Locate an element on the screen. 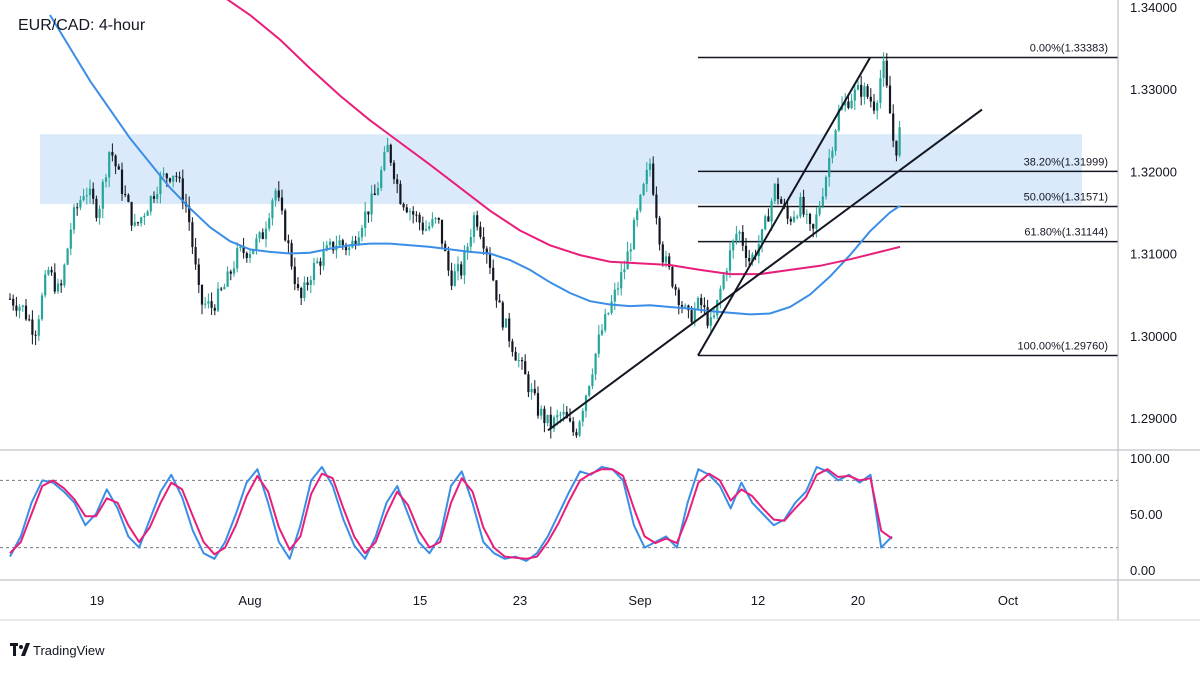 The height and width of the screenshot is (675, 1200). fib-level-label: 100.00%(1.29760) is located at coordinates (1062, 346).